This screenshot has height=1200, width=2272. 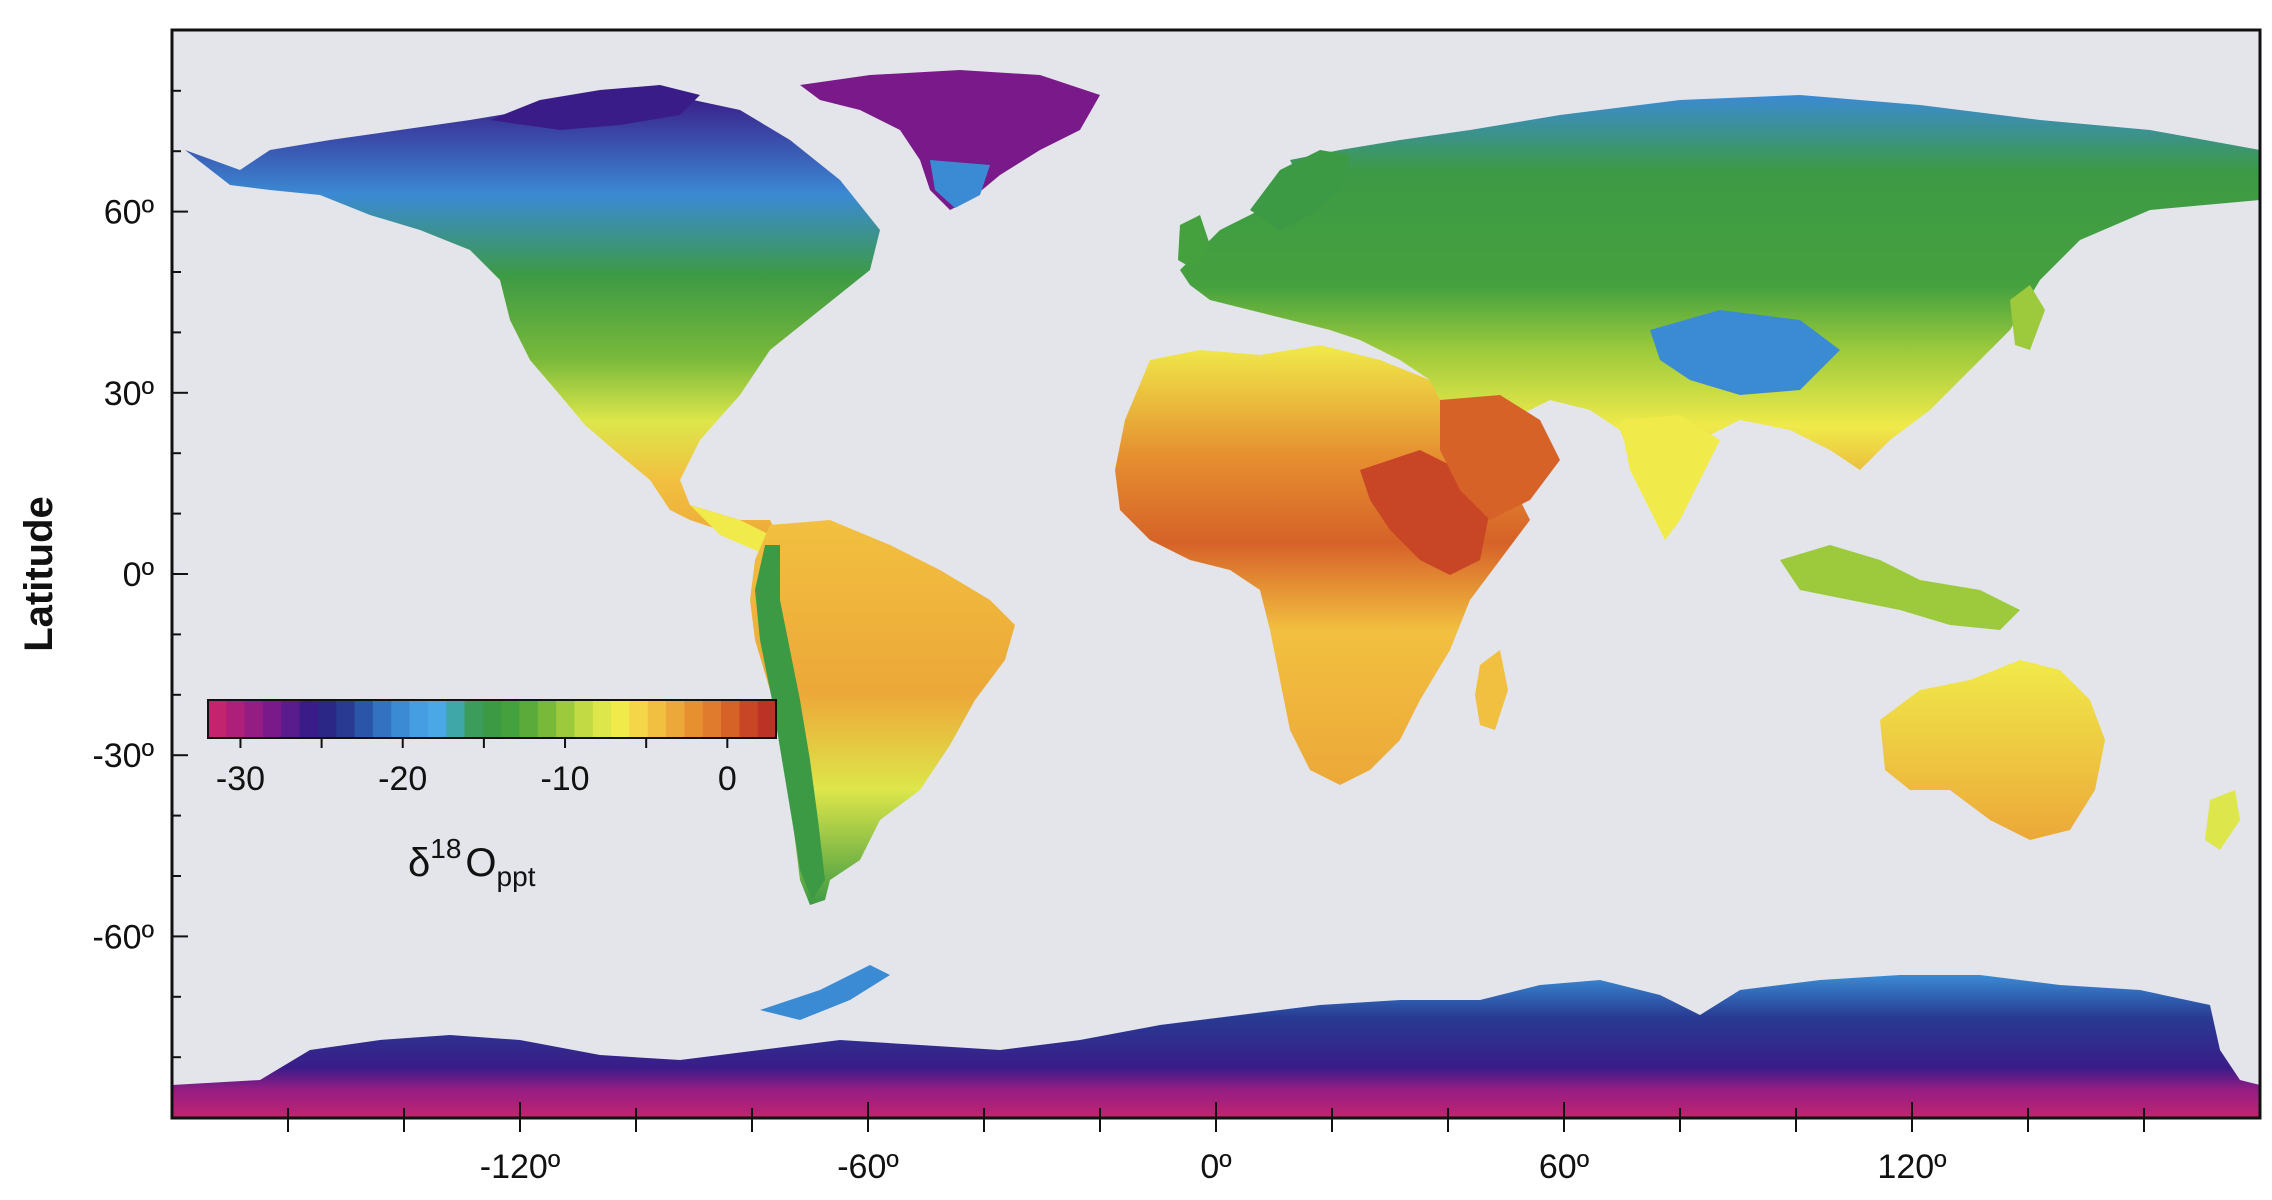 I want to click on x-tick-label: 120º, so click(x=1911, y=1167).